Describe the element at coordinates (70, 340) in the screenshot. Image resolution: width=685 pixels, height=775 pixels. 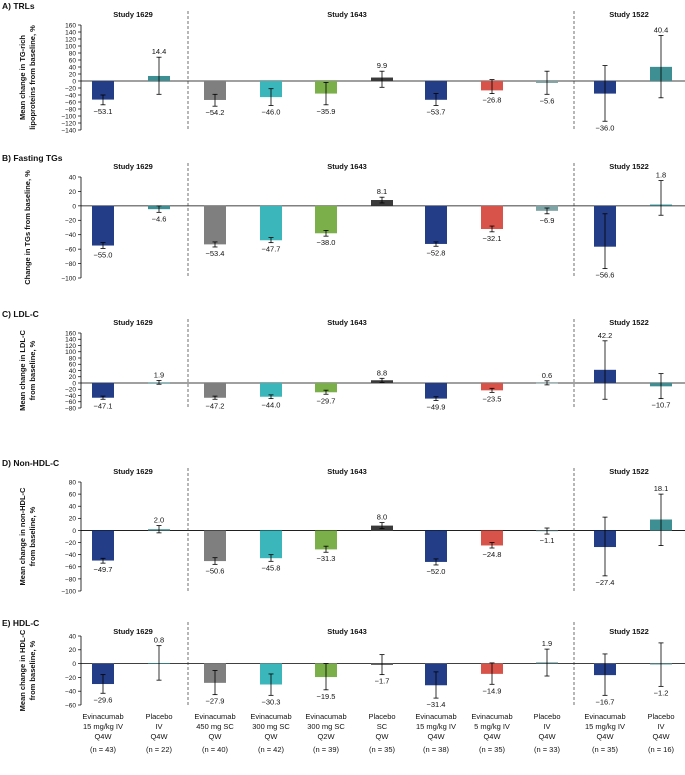
I see `y-tick-label: 140` at that location.